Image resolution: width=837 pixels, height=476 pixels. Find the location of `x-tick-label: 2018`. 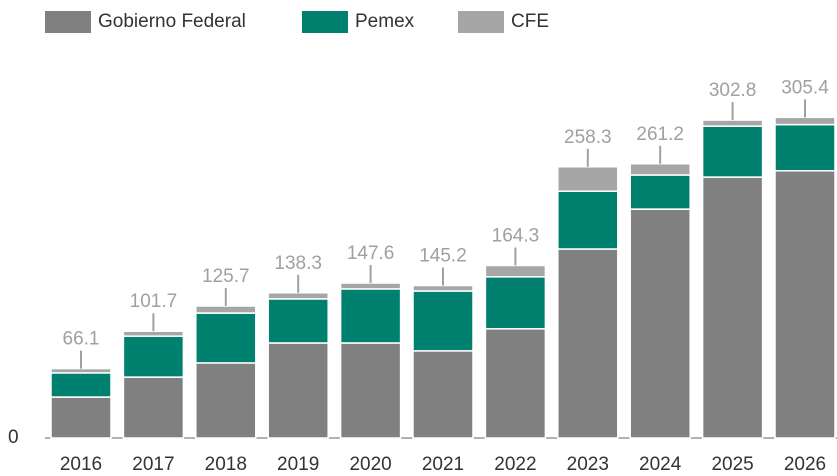

x-tick-label: 2018 is located at coordinates (226, 464).